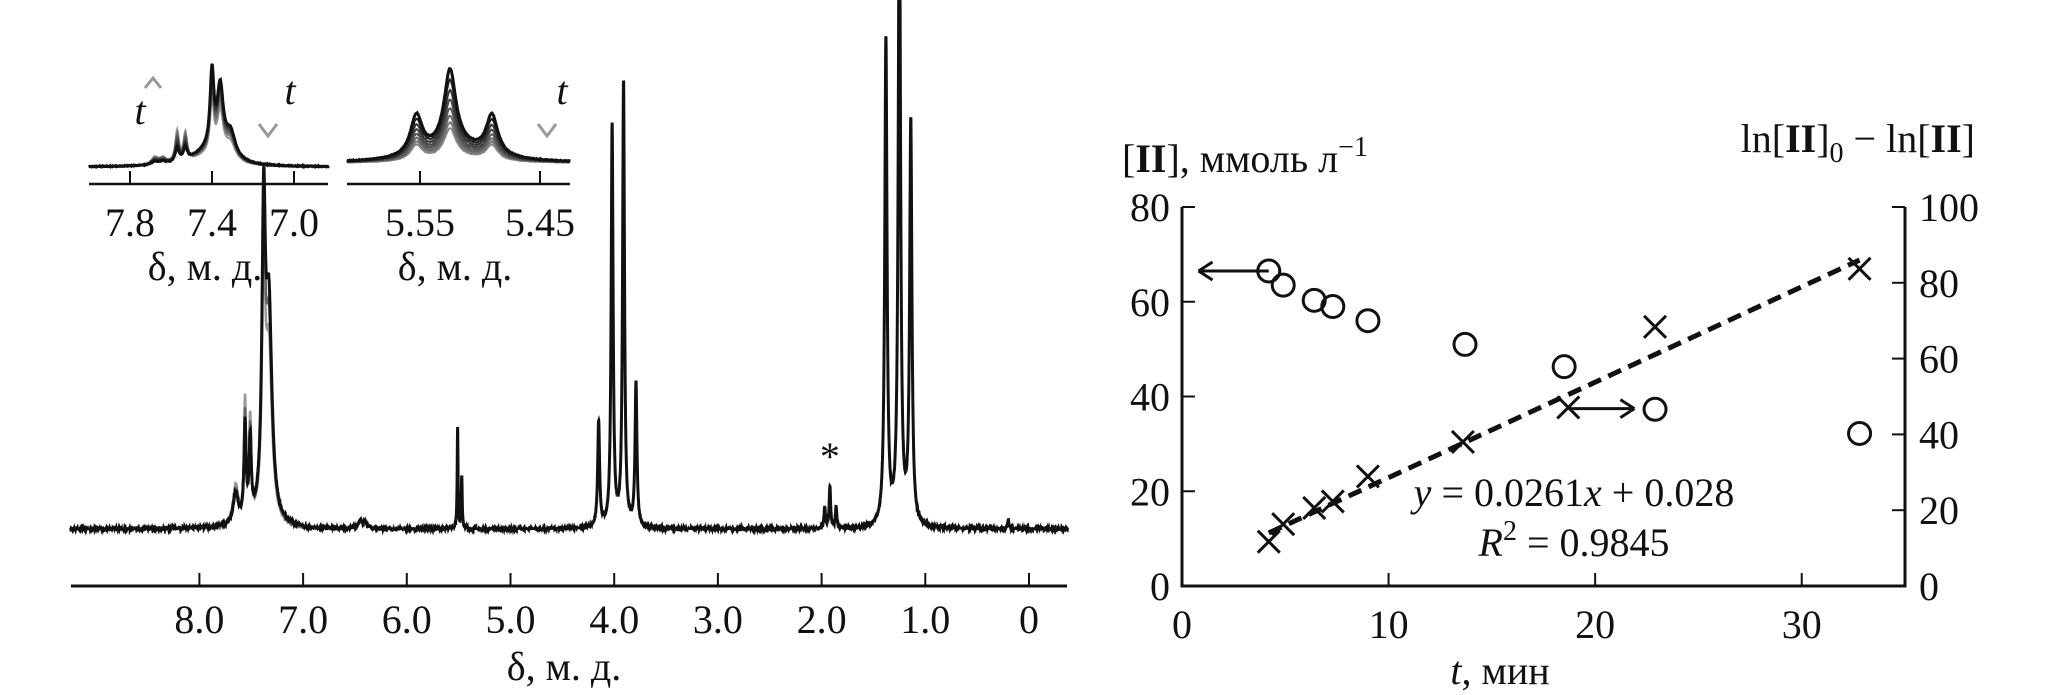 This screenshot has height=695, width=2055. Describe the element at coordinates (1252, 158) in the screenshot. I see `label-part: ], ммоль л` at that location.